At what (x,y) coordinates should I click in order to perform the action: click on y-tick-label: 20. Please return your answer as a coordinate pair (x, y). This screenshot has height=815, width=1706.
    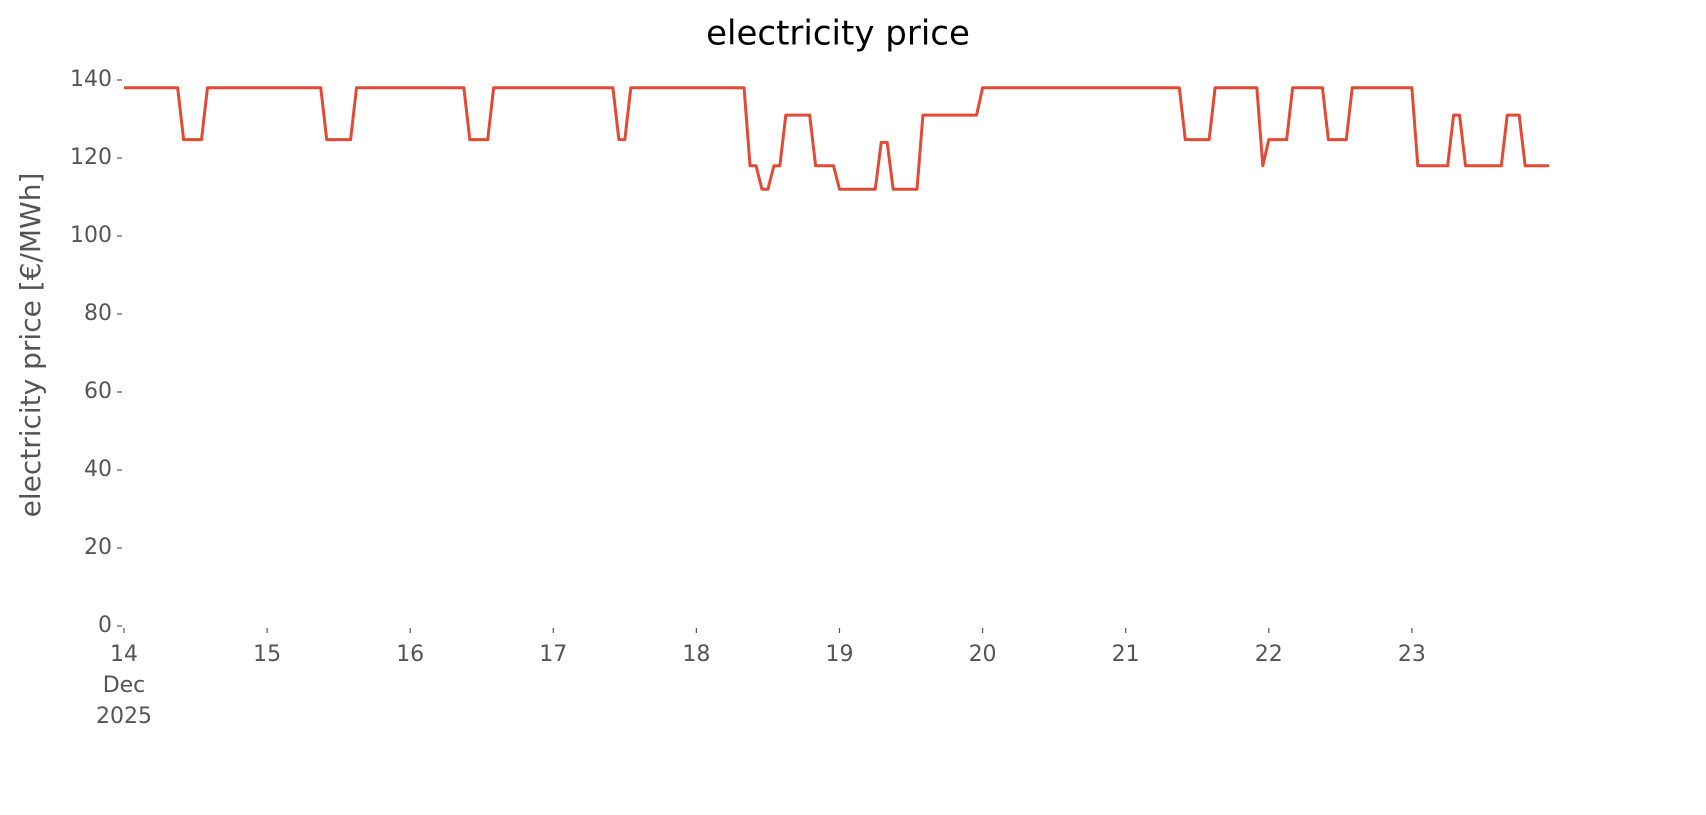
    Looking at the image, I should click on (98, 547).